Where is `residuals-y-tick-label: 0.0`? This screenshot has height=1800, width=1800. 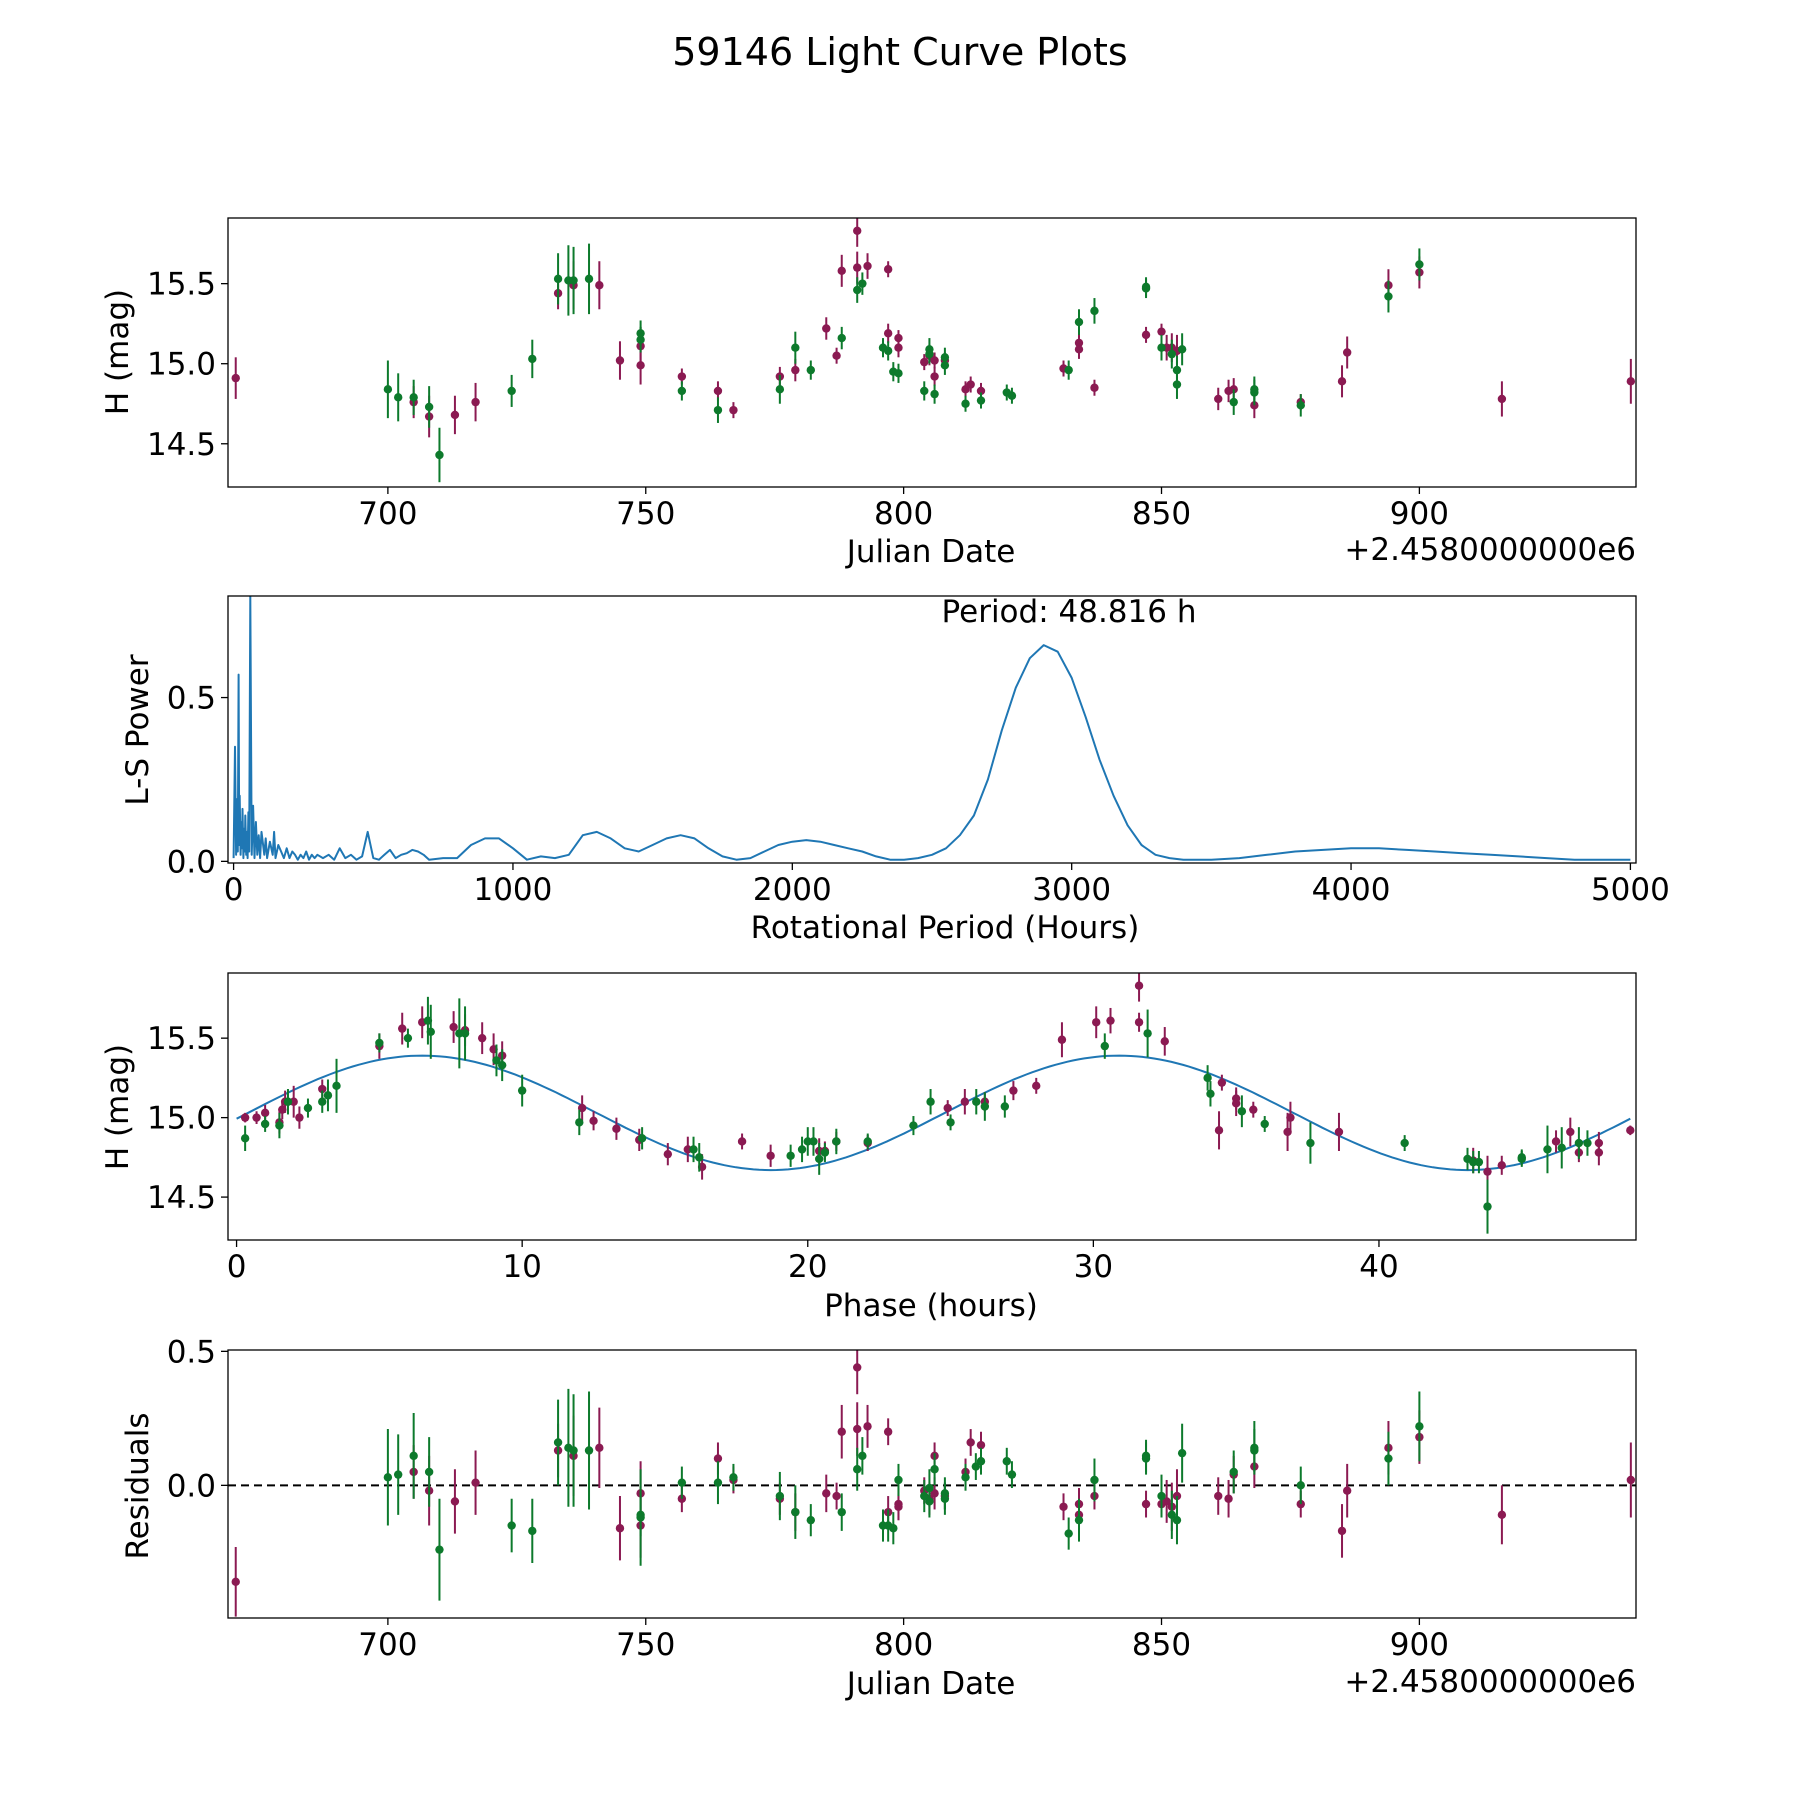
residuals-y-tick-label: 0.0 is located at coordinates (191, 1486).